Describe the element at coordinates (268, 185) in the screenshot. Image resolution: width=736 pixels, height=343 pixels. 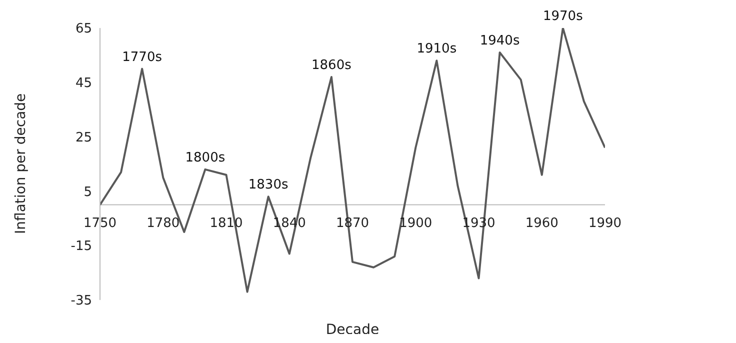
I see `annotation: 1830s` at that location.